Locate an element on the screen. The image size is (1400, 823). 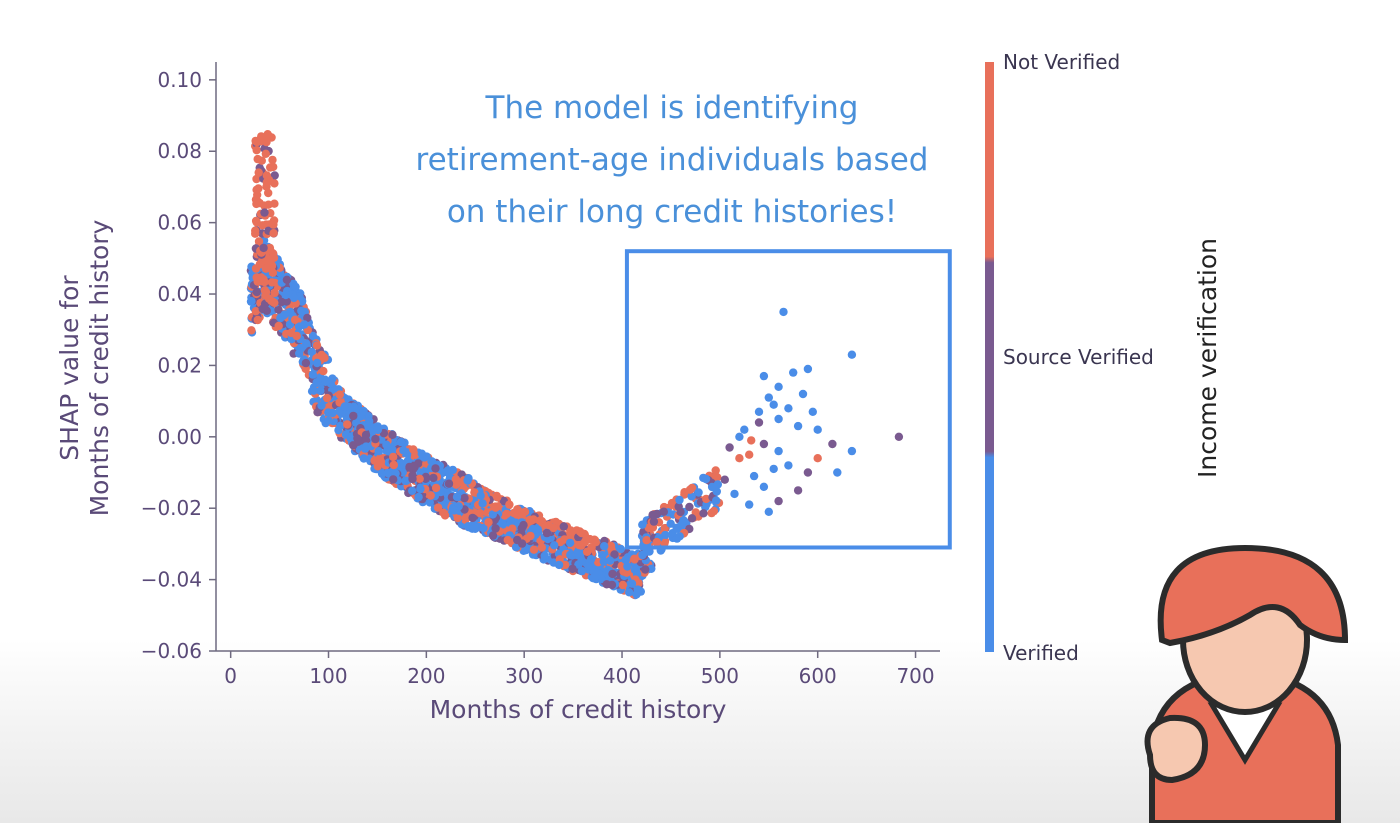
colorbar-label-not-verified: Not Verified is located at coordinates (1061, 62).